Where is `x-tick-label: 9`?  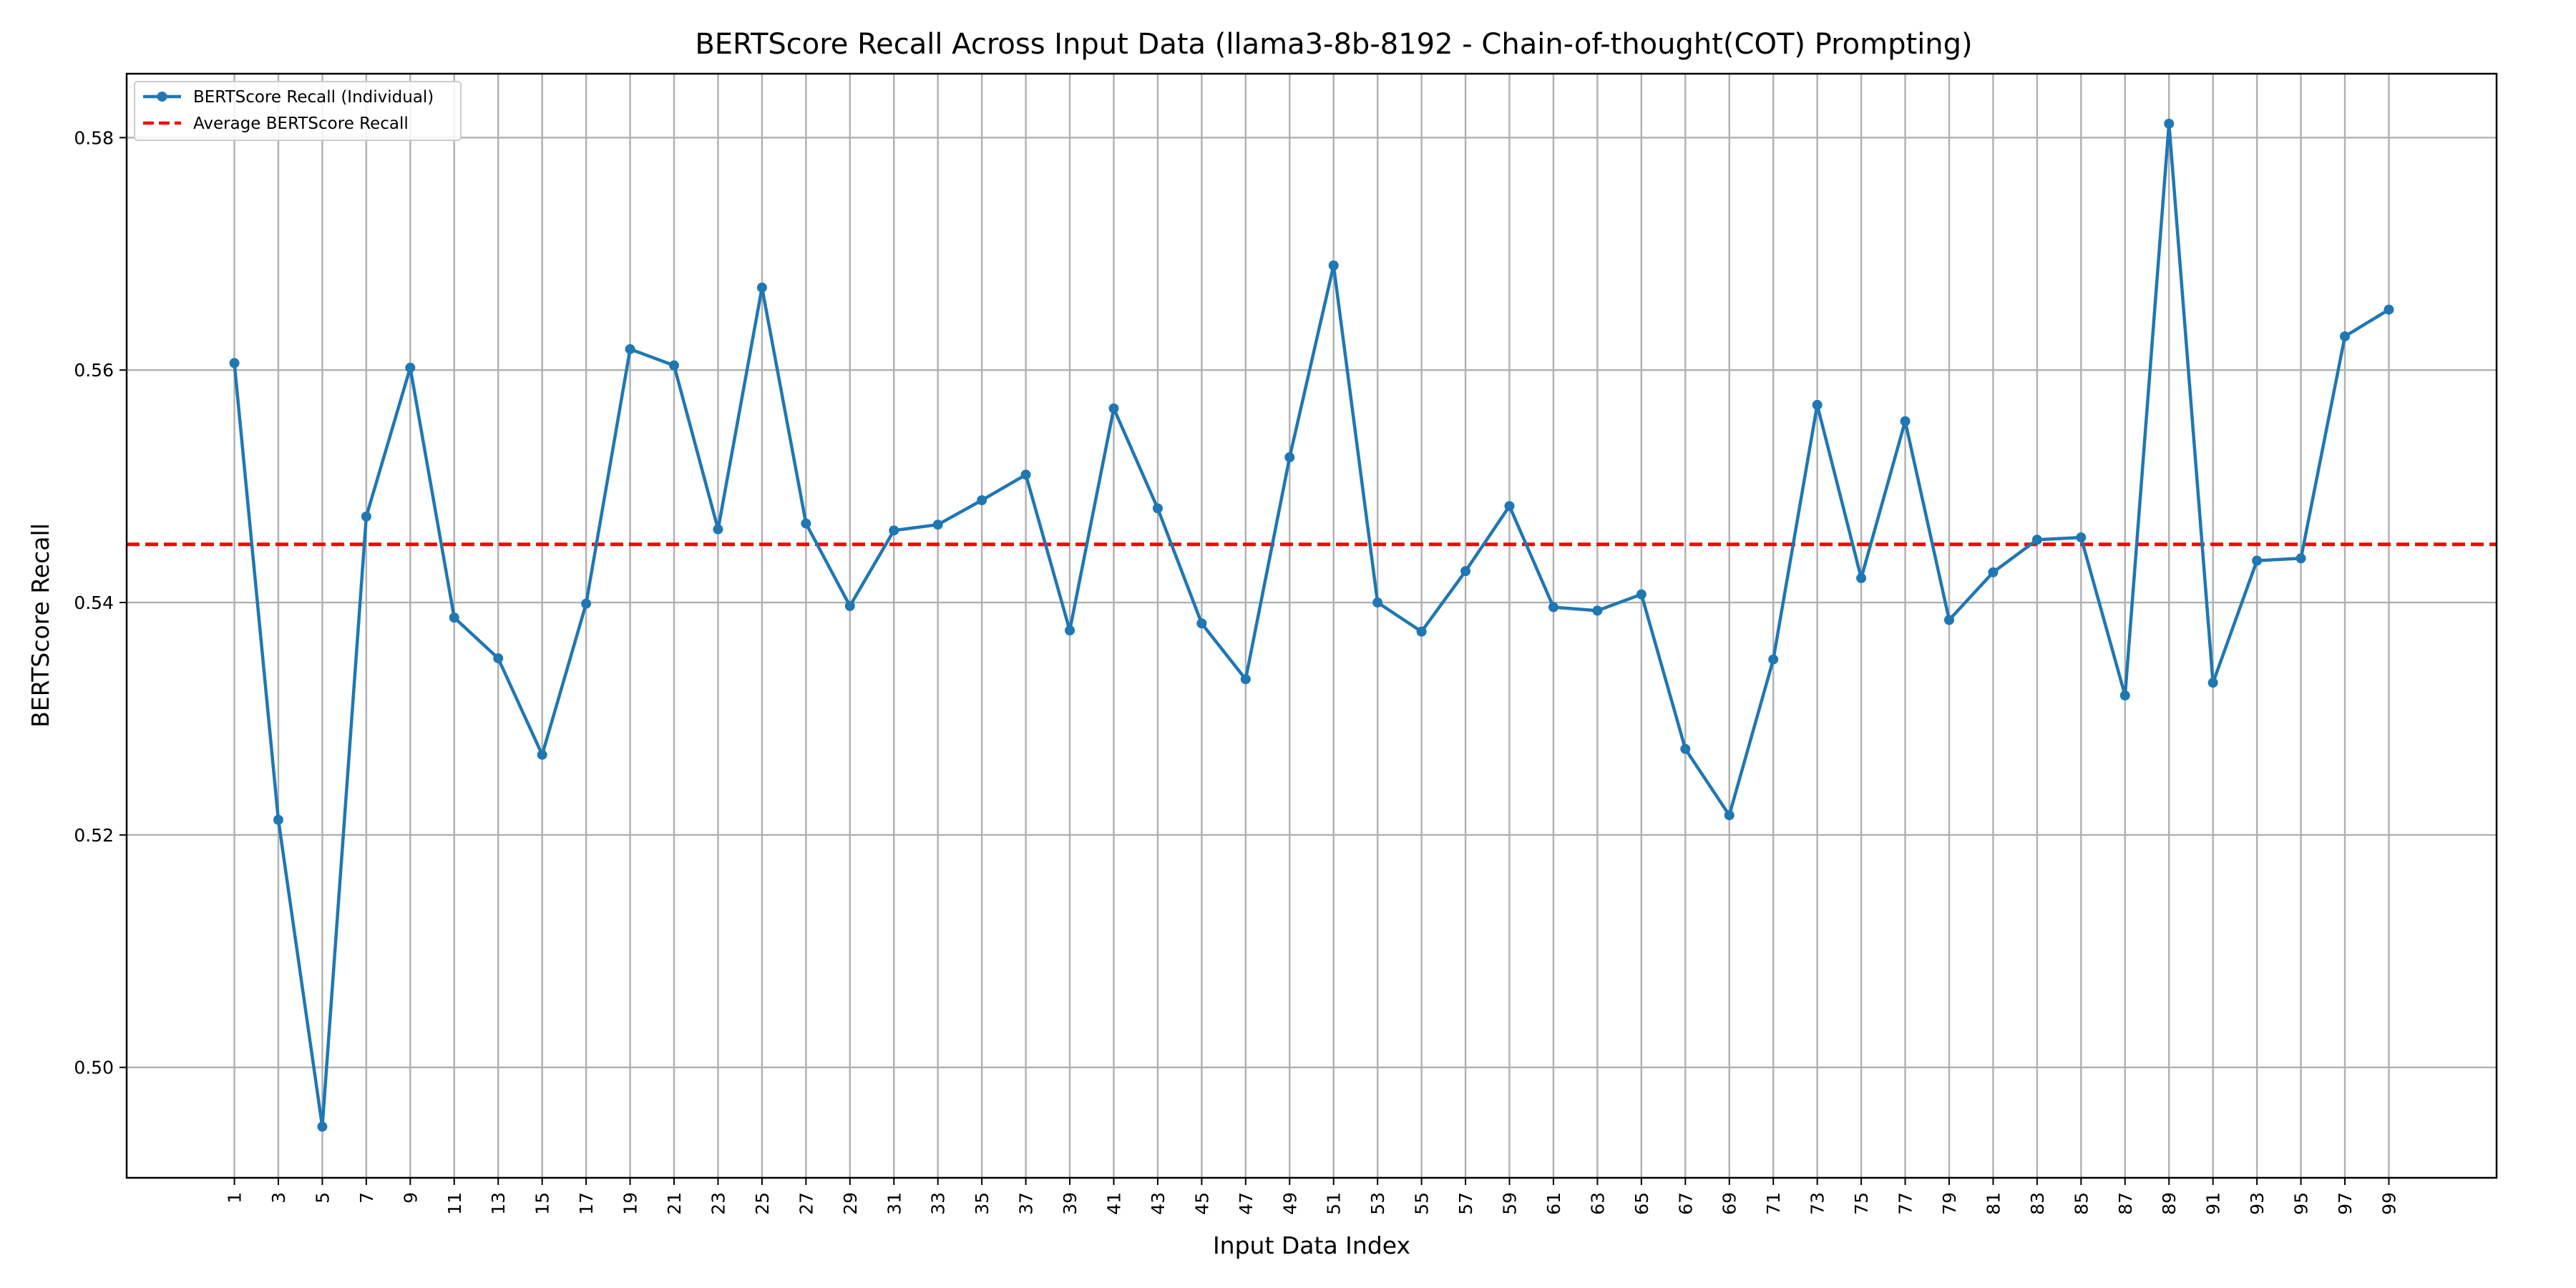 x-tick-label: 9 is located at coordinates (410, 1198).